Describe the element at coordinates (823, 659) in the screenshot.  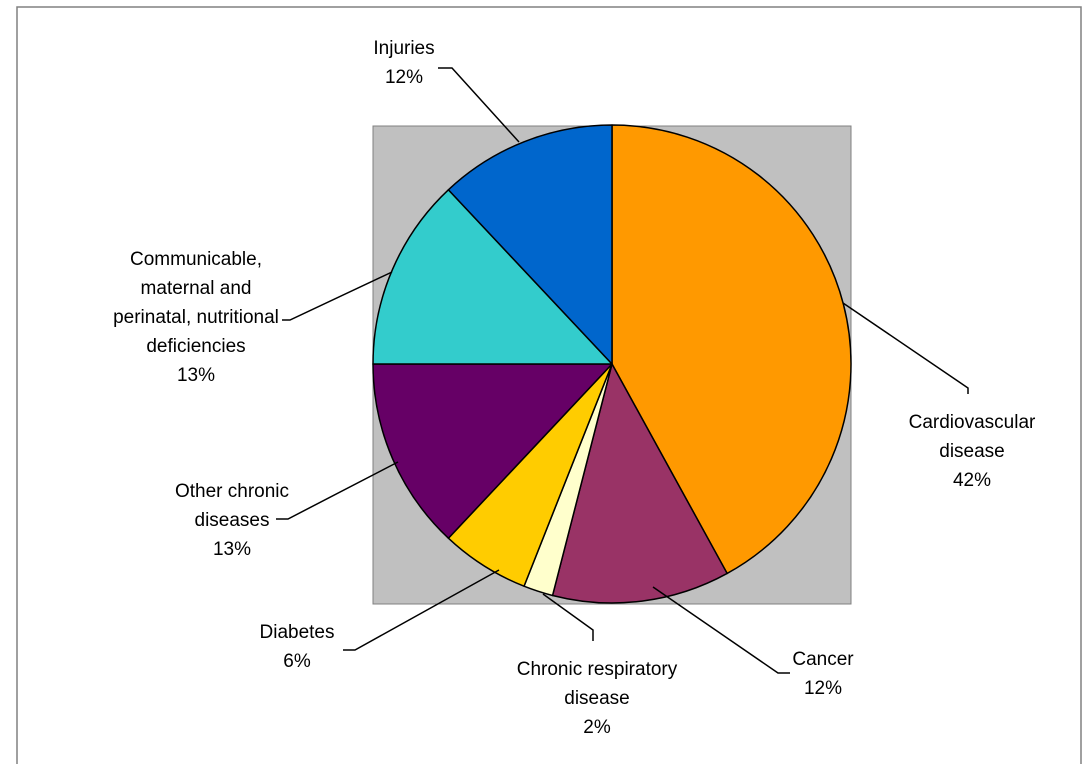
I see `data-label-line: Cancer` at that location.